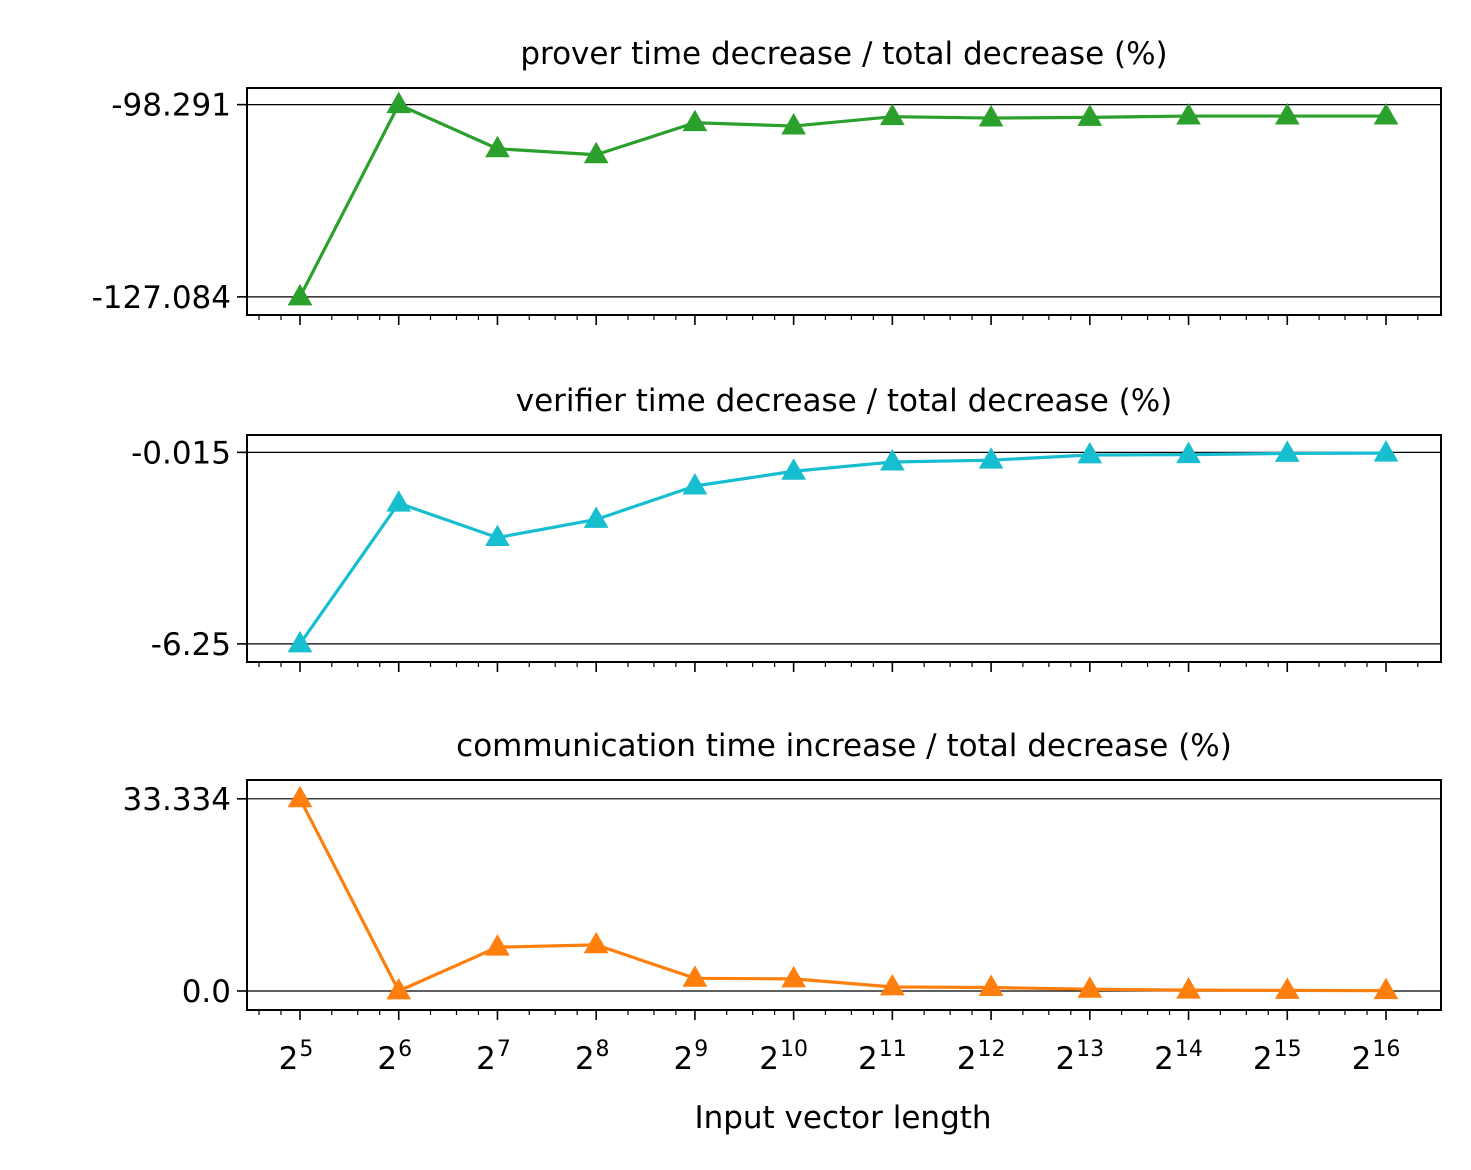 This screenshot has width=1471, height=1170. What do you see at coordinates (171, 106) in the screenshot?
I see `y-tick-label: -98.291` at bounding box center [171, 106].